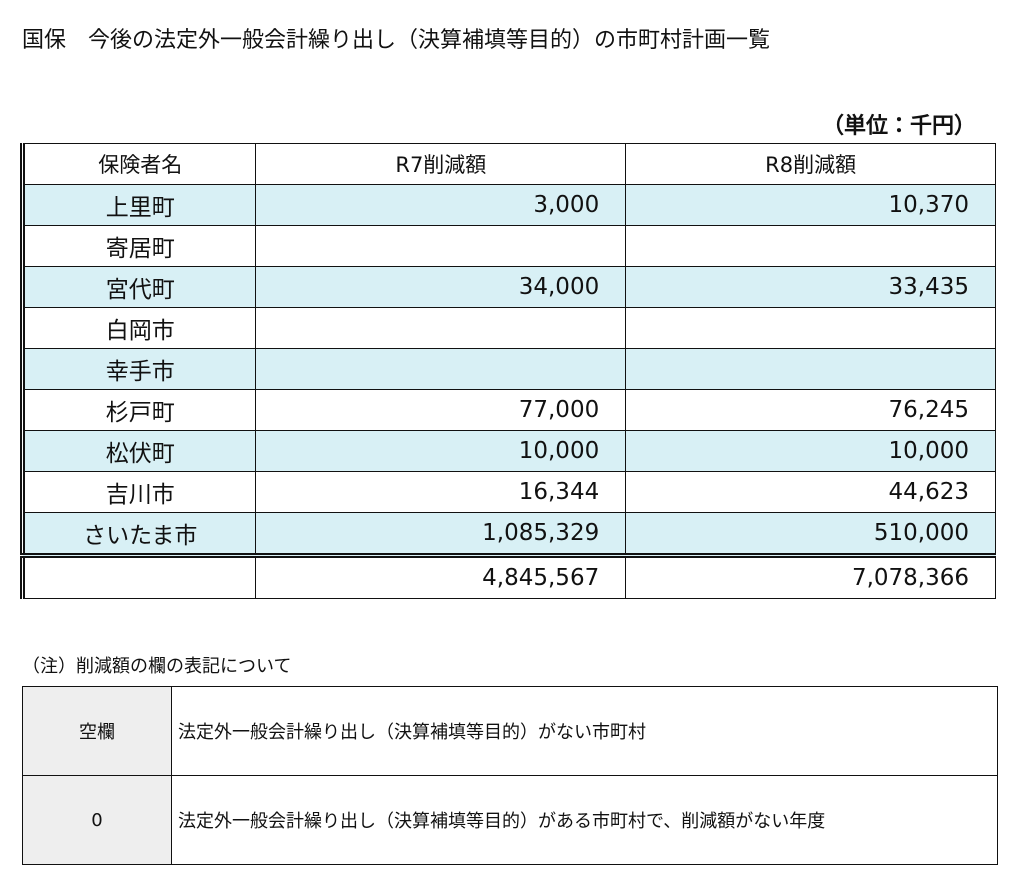 The height and width of the screenshot is (891, 1024). I want to click on r7-amount: 10,000, so click(441, 451).